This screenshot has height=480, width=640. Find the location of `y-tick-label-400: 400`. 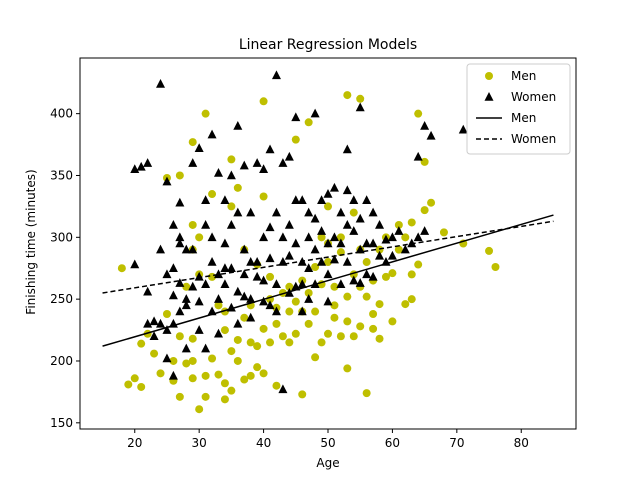

y-tick-label-400: 400 is located at coordinates (61, 114).